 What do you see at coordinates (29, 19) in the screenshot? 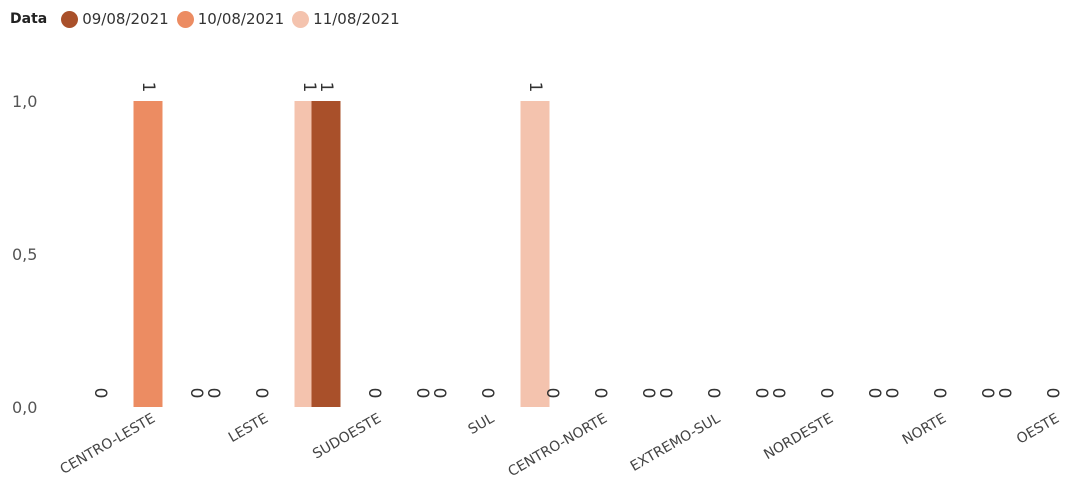
I see `legend-title: Data` at bounding box center [29, 19].